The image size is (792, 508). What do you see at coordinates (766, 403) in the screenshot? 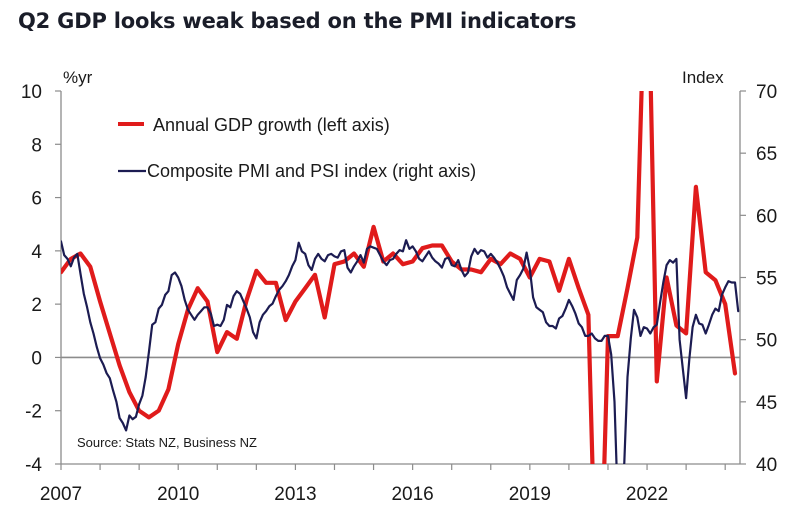
I see `right-axis-tick-label: 45` at bounding box center [766, 403].